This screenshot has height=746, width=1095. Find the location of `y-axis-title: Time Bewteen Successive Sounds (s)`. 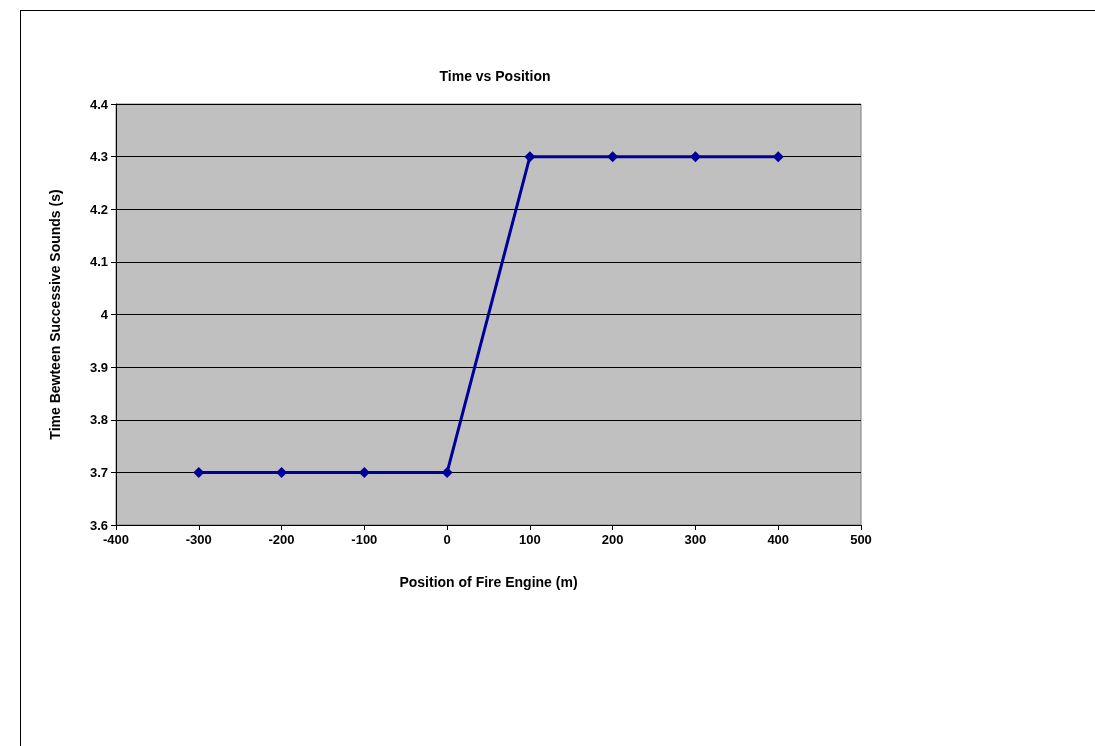

y-axis-title: Time Bewteen Successive Sounds (s) is located at coordinates (55, 314).